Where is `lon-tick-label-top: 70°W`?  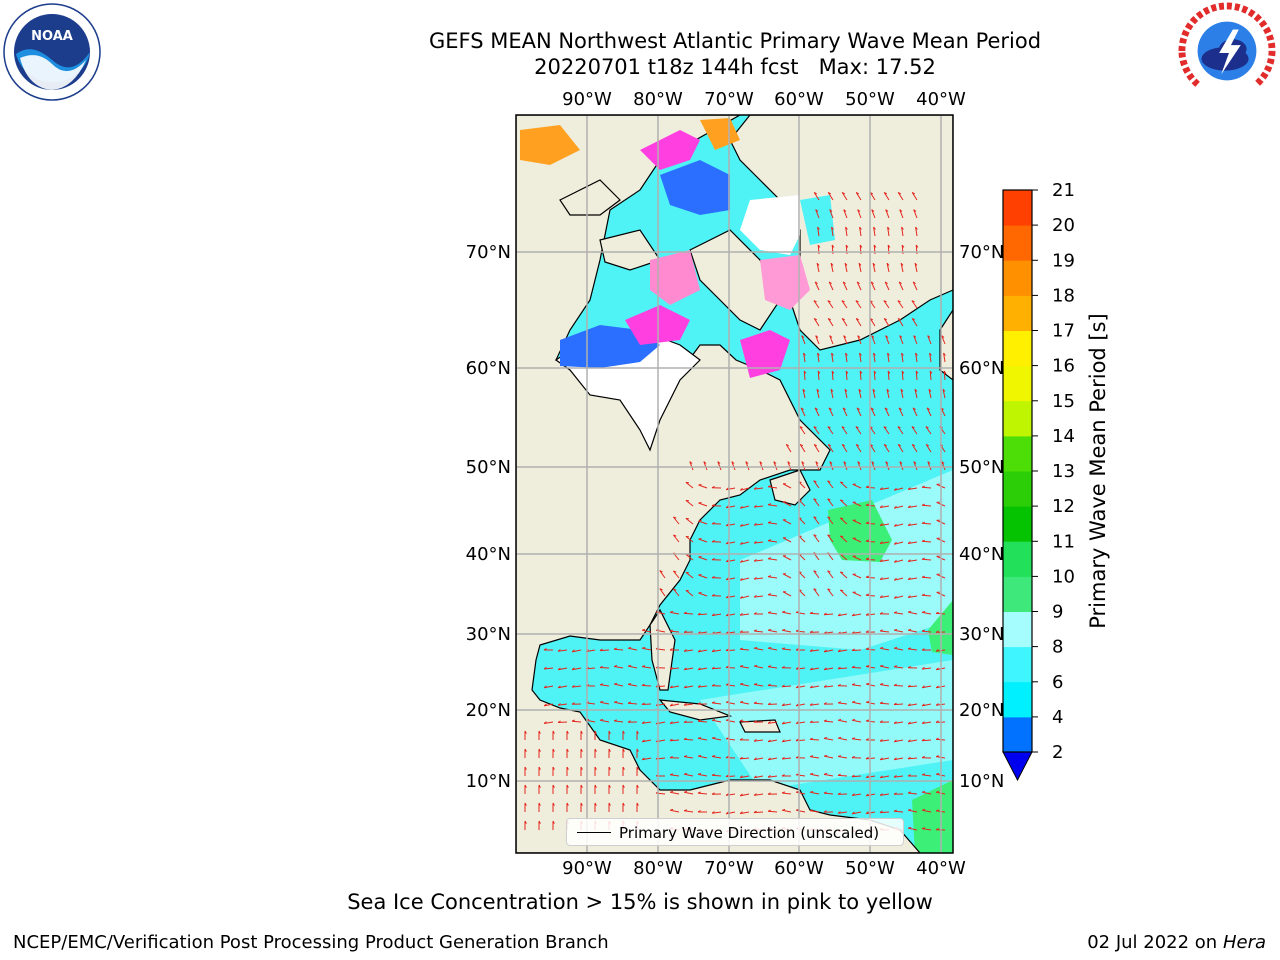 lon-tick-label-top: 70°W is located at coordinates (729, 99).